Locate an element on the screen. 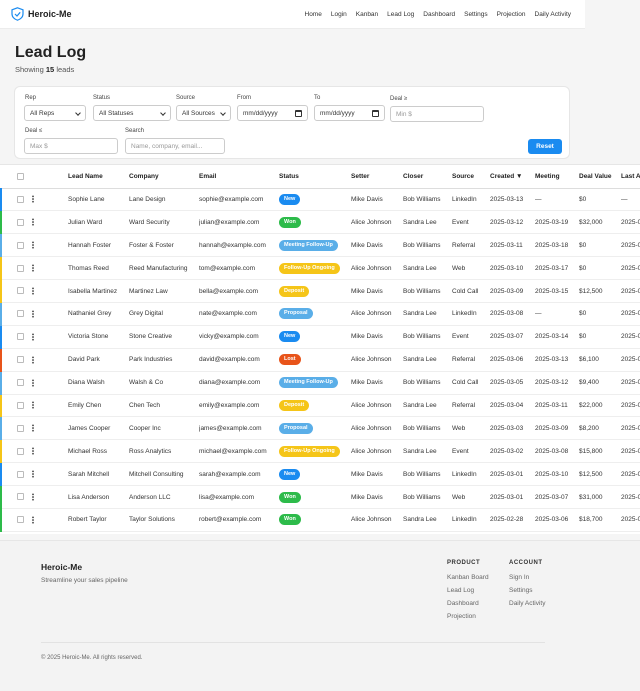  col-closer: Closer is located at coordinates (427, 177).